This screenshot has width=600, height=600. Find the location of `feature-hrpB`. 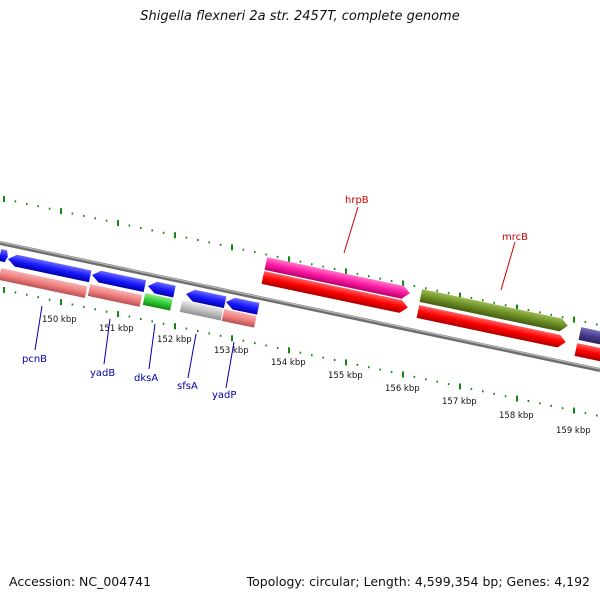

feature-hrpB is located at coordinates (338, 278).